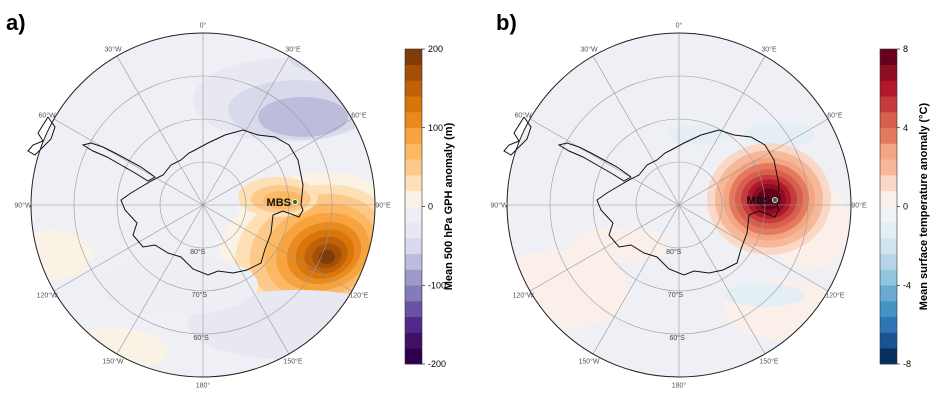 The height and width of the screenshot is (395, 930). I want to click on antarctica-coastline, so click(688, 202).